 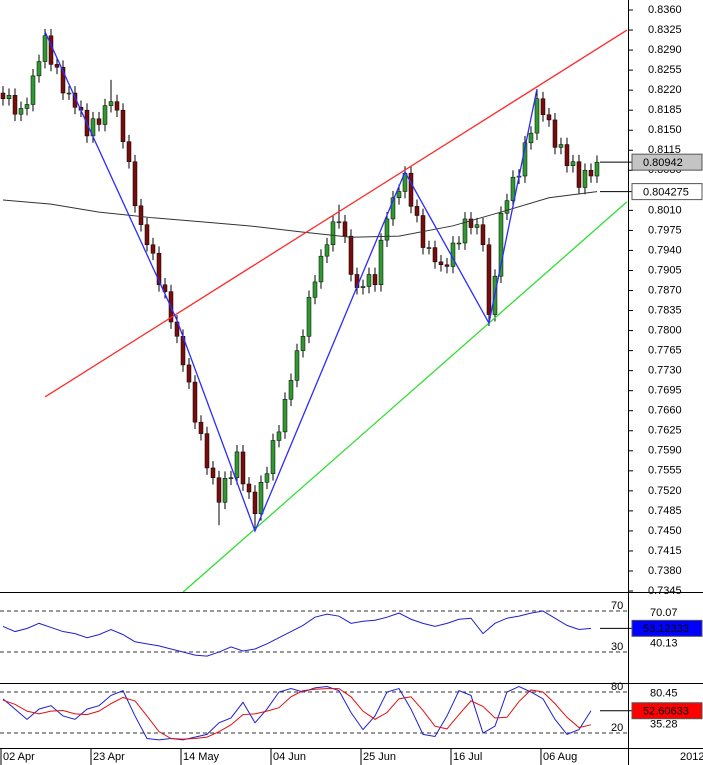 What do you see at coordinates (665, 511) in the screenshot?
I see `y-tick-label: 0.7485` at bounding box center [665, 511].